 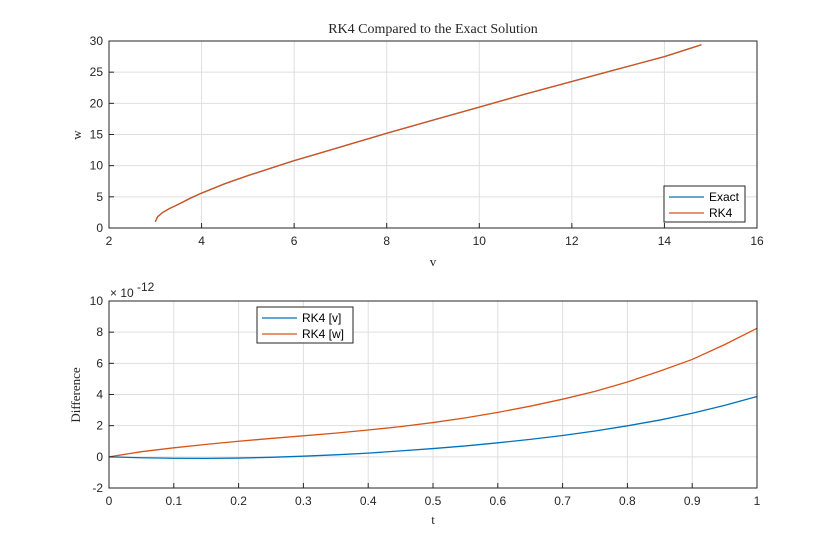 What do you see at coordinates (99, 197) in the screenshot?
I see `top-ytick-label: 5` at bounding box center [99, 197].